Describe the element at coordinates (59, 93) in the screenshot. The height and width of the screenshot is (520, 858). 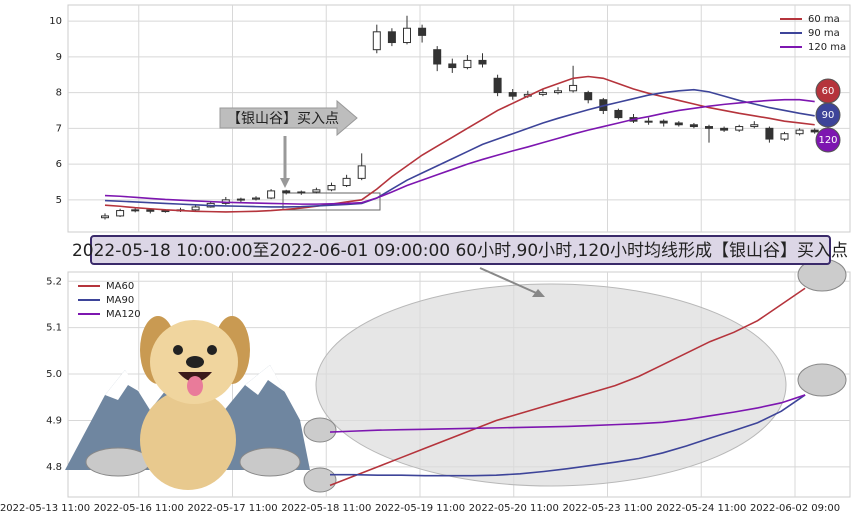
I see `y-tick-label: 8` at that location.